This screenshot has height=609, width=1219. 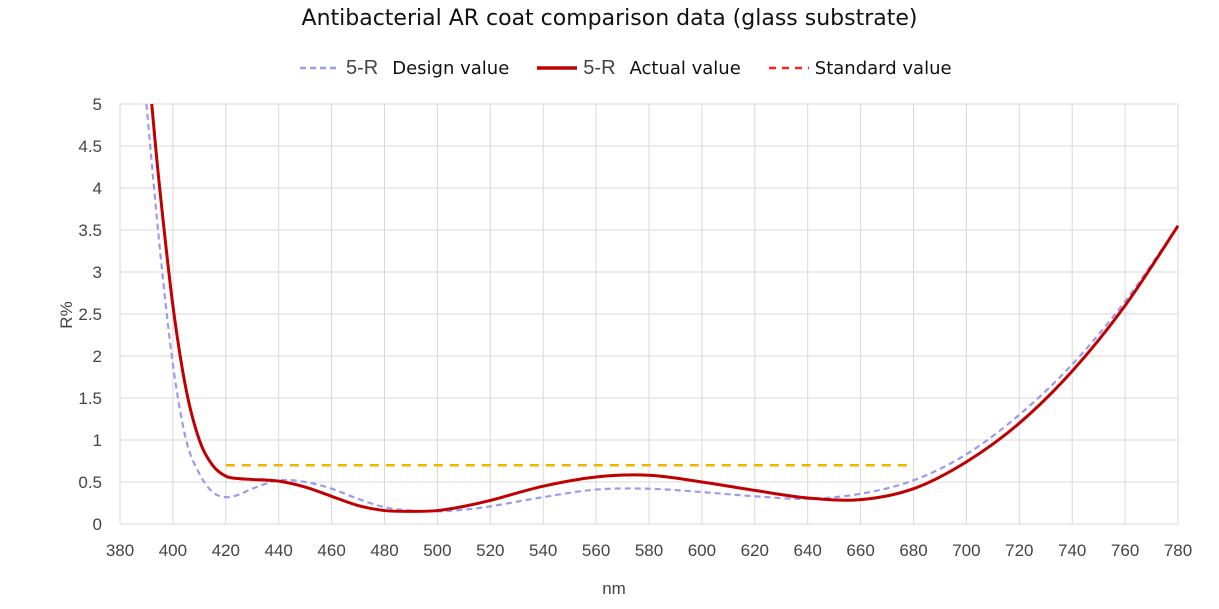 What do you see at coordinates (543, 550) in the screenshot?
I see `x-tick-label: 540` at bounding box center [543, 550].